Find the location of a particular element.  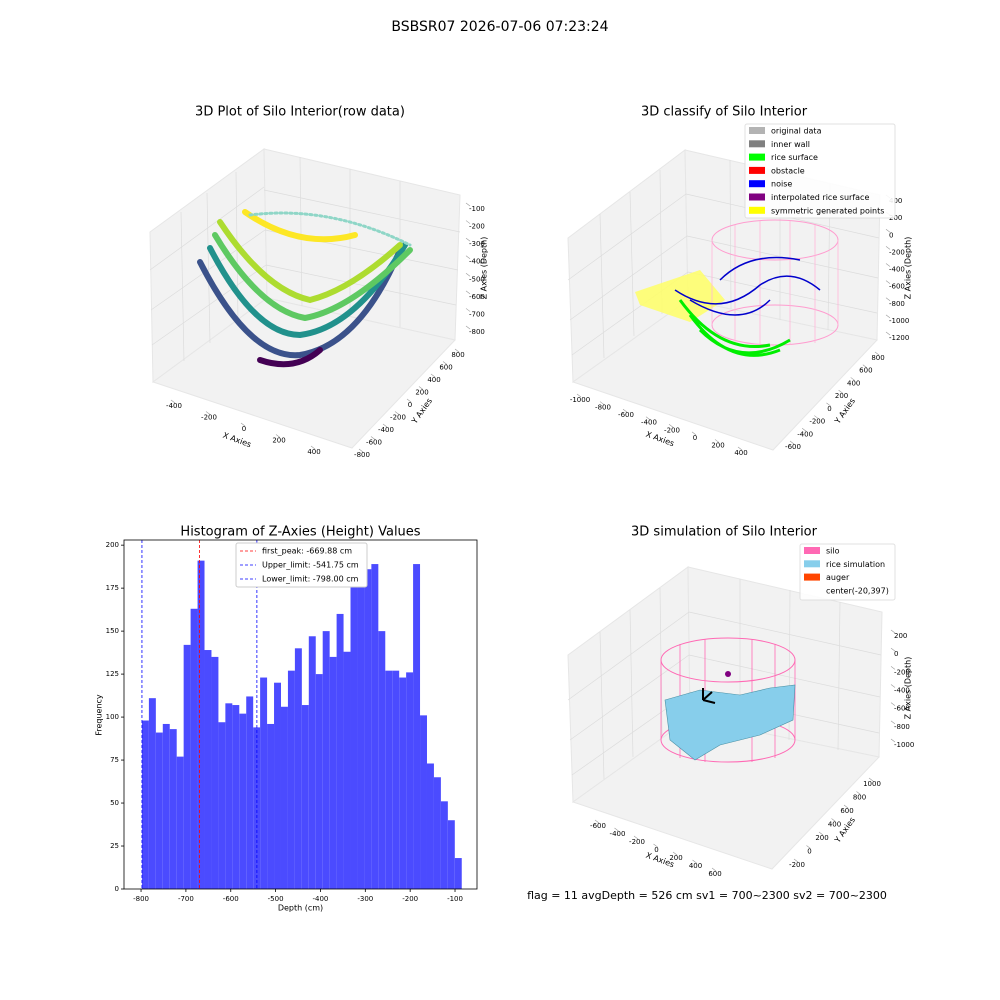

z-tick-label: -700 is located at coordinates (477, 314).